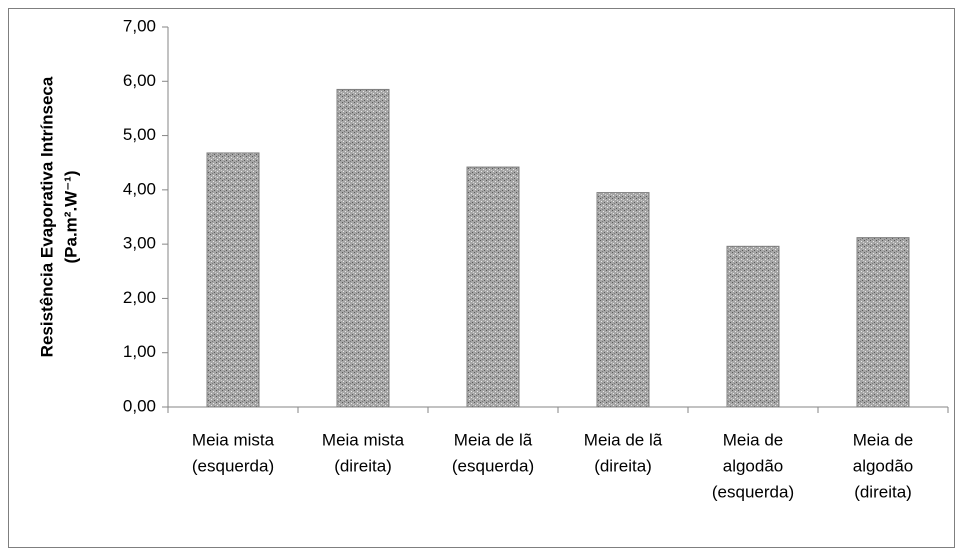 The image size is (960, 552). I want to click on y-tick-label: 5,00, so click(139, 134).